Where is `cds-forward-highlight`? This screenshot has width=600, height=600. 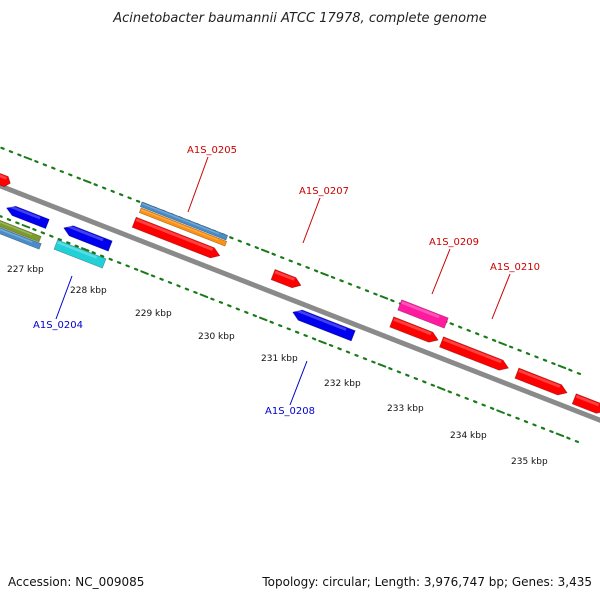 cds-forward-highlight is located at coordinates (174, 234).